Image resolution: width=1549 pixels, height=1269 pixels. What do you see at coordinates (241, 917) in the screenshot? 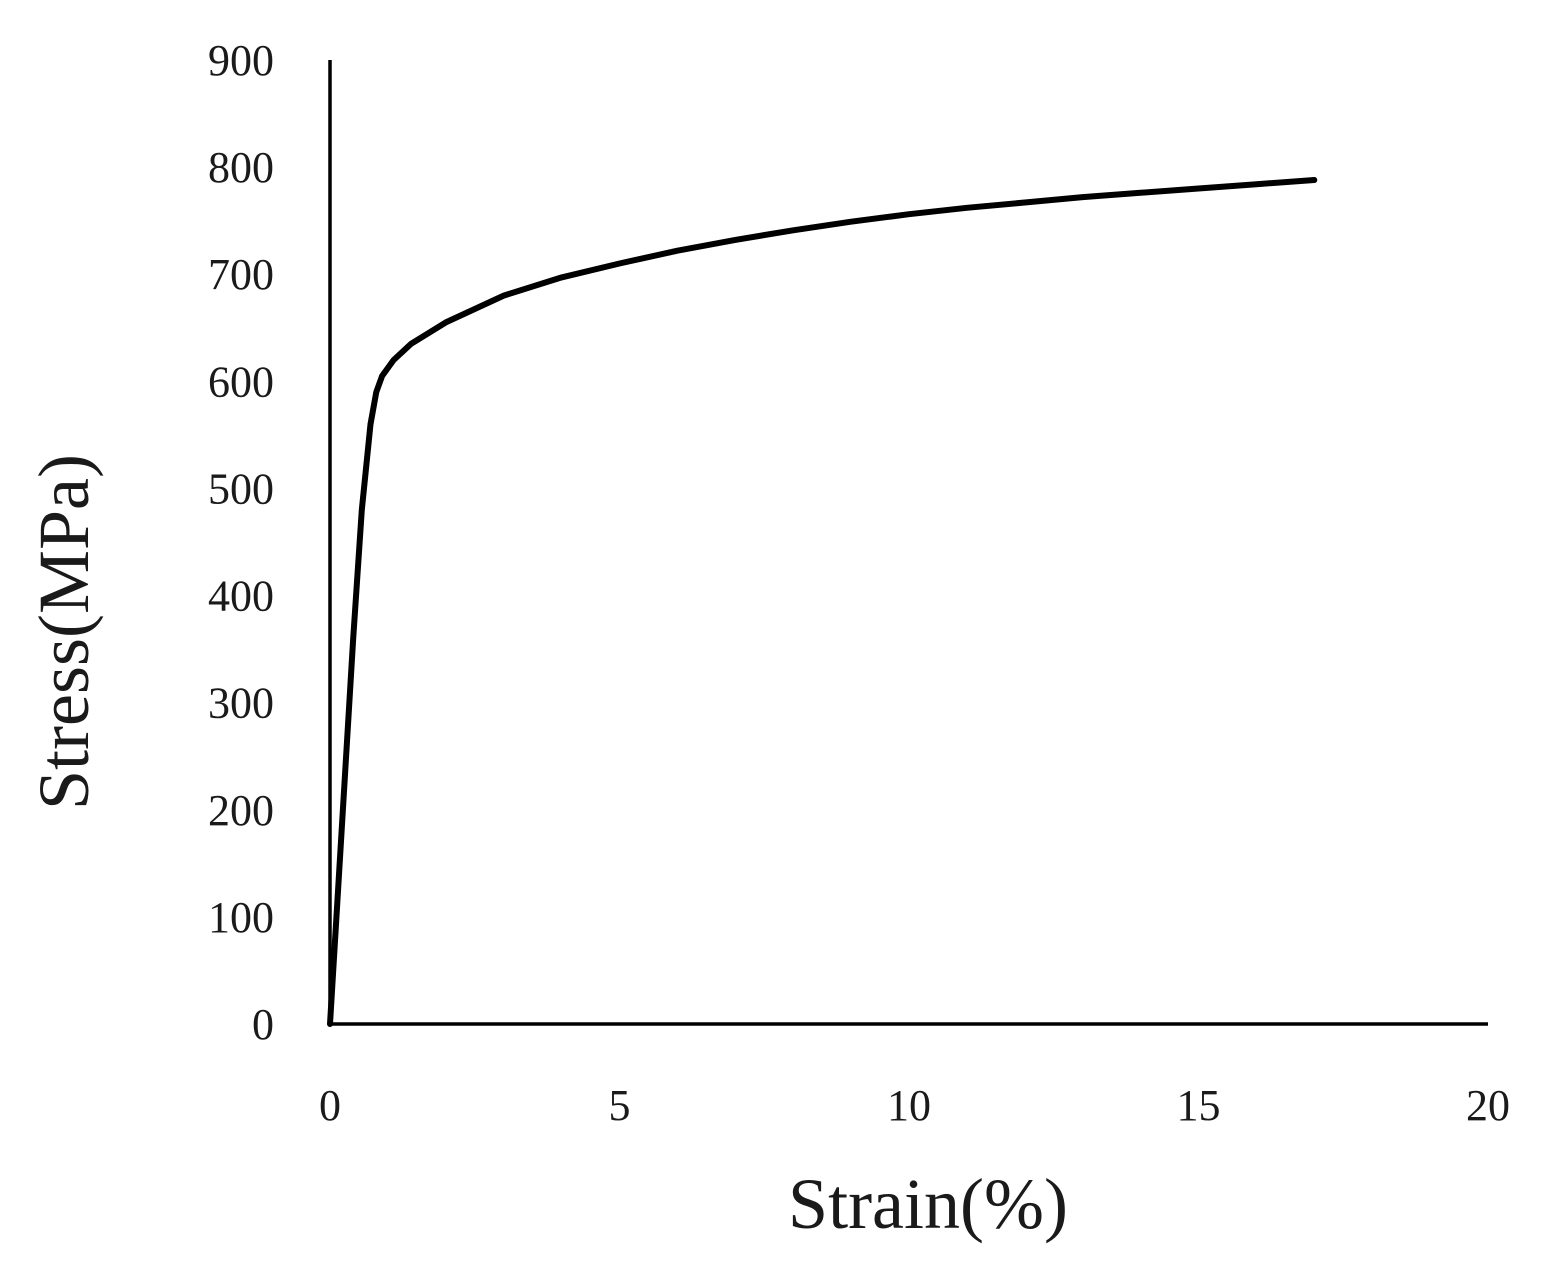
I see `y-tick-label: 100` at bounding box center [241, 917].